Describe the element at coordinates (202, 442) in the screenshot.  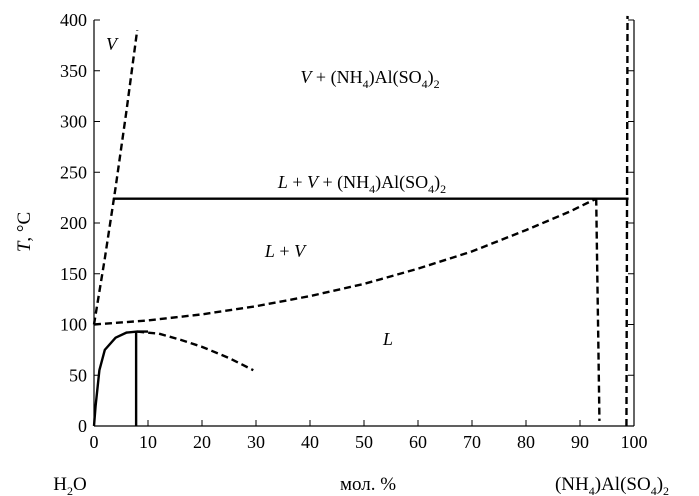
I see `x-tick-label: 20` at that location.